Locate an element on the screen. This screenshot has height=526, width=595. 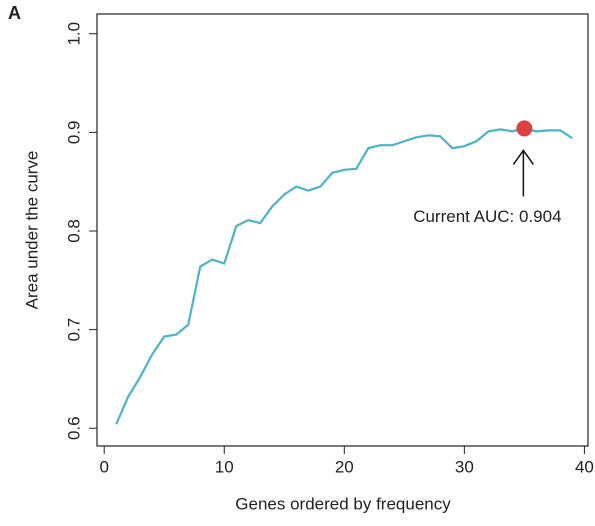
y-tick-label: 0.6 is located at coordinates (73, 428).